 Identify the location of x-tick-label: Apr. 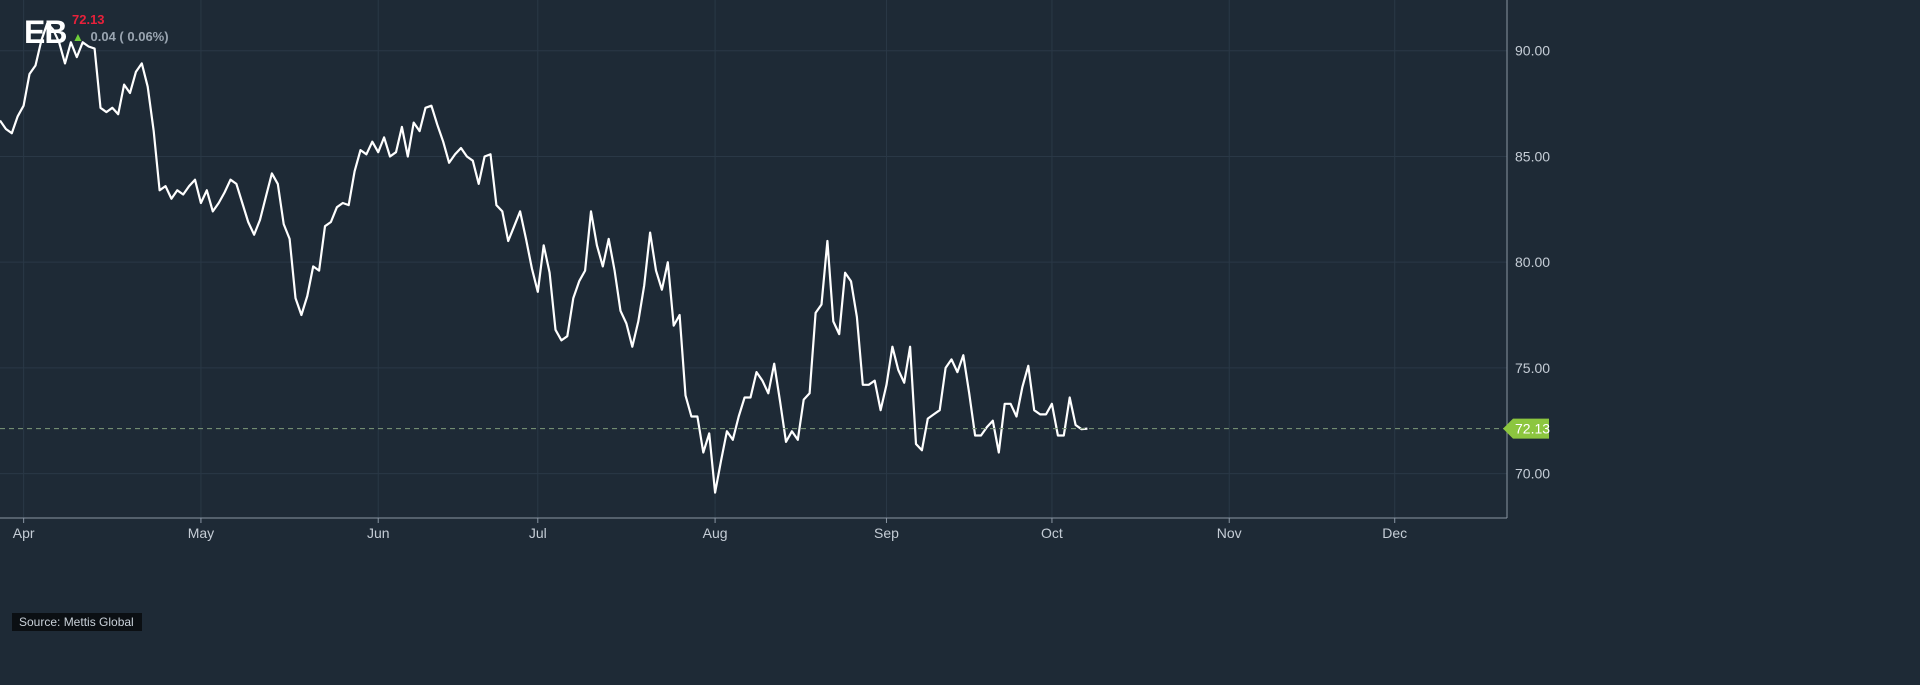
(24, 533).